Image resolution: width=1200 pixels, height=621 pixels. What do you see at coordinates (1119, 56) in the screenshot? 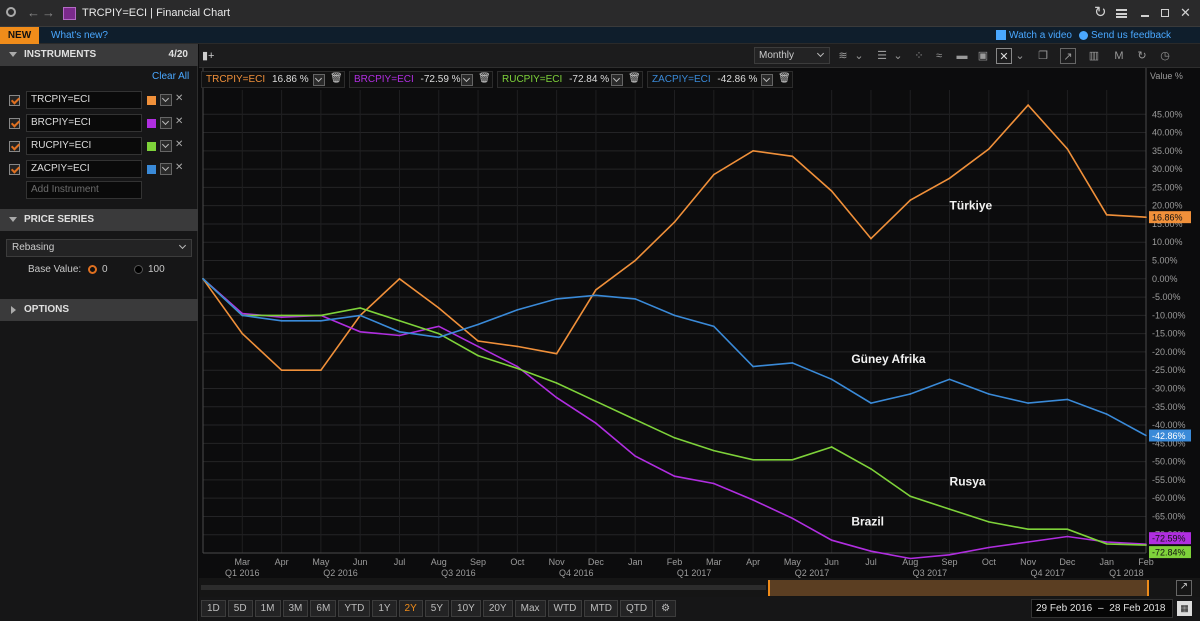
I see `m-icon: M` at bounding box center [1119, 56].